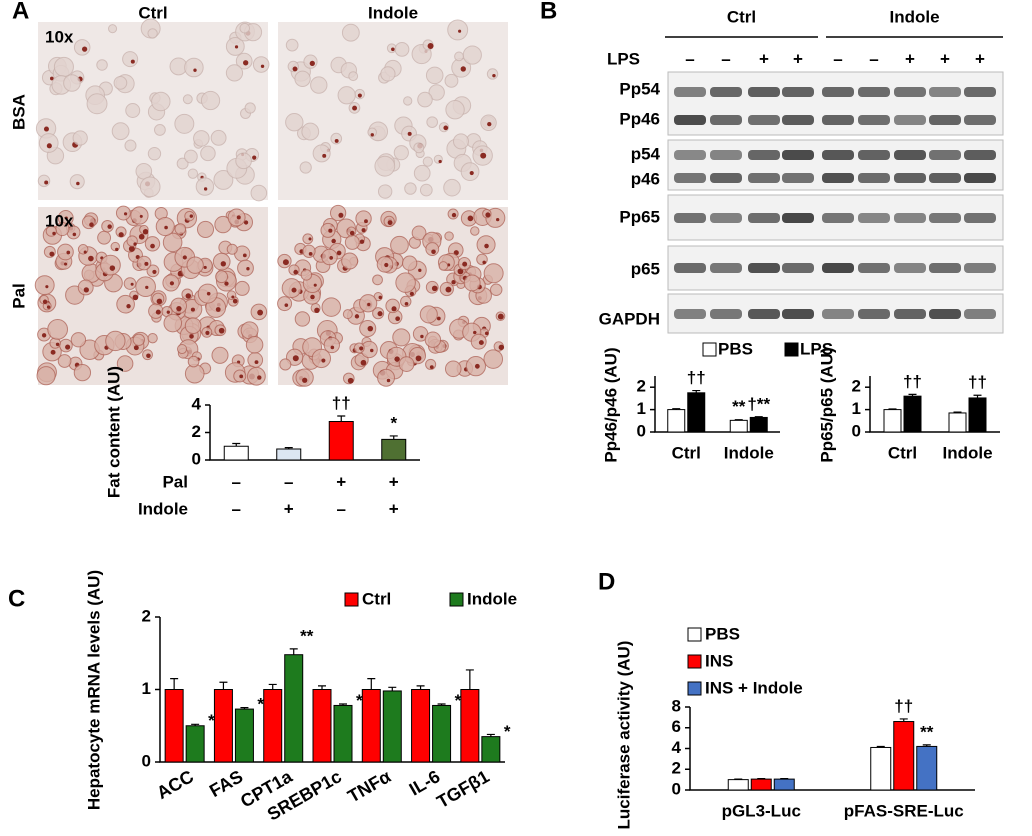  Describe the element at coordinates (16, 598) in the screenshot. I see `panel-label: C` at that location.